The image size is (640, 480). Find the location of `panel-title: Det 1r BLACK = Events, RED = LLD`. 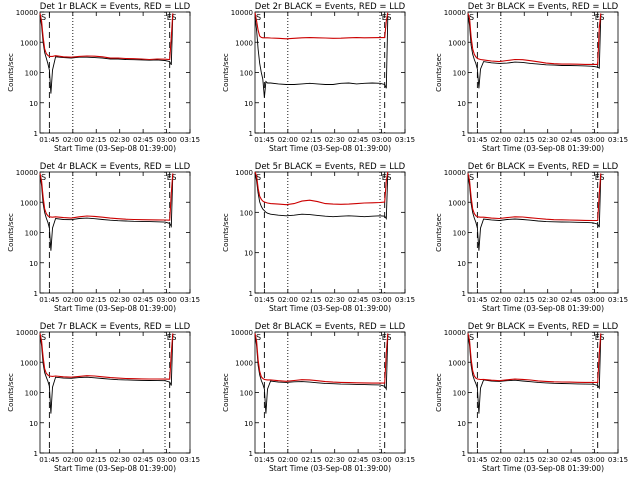

panel-title: Det 1r BLACK = Events, RED = LLD is located at coordinates (115, 7).